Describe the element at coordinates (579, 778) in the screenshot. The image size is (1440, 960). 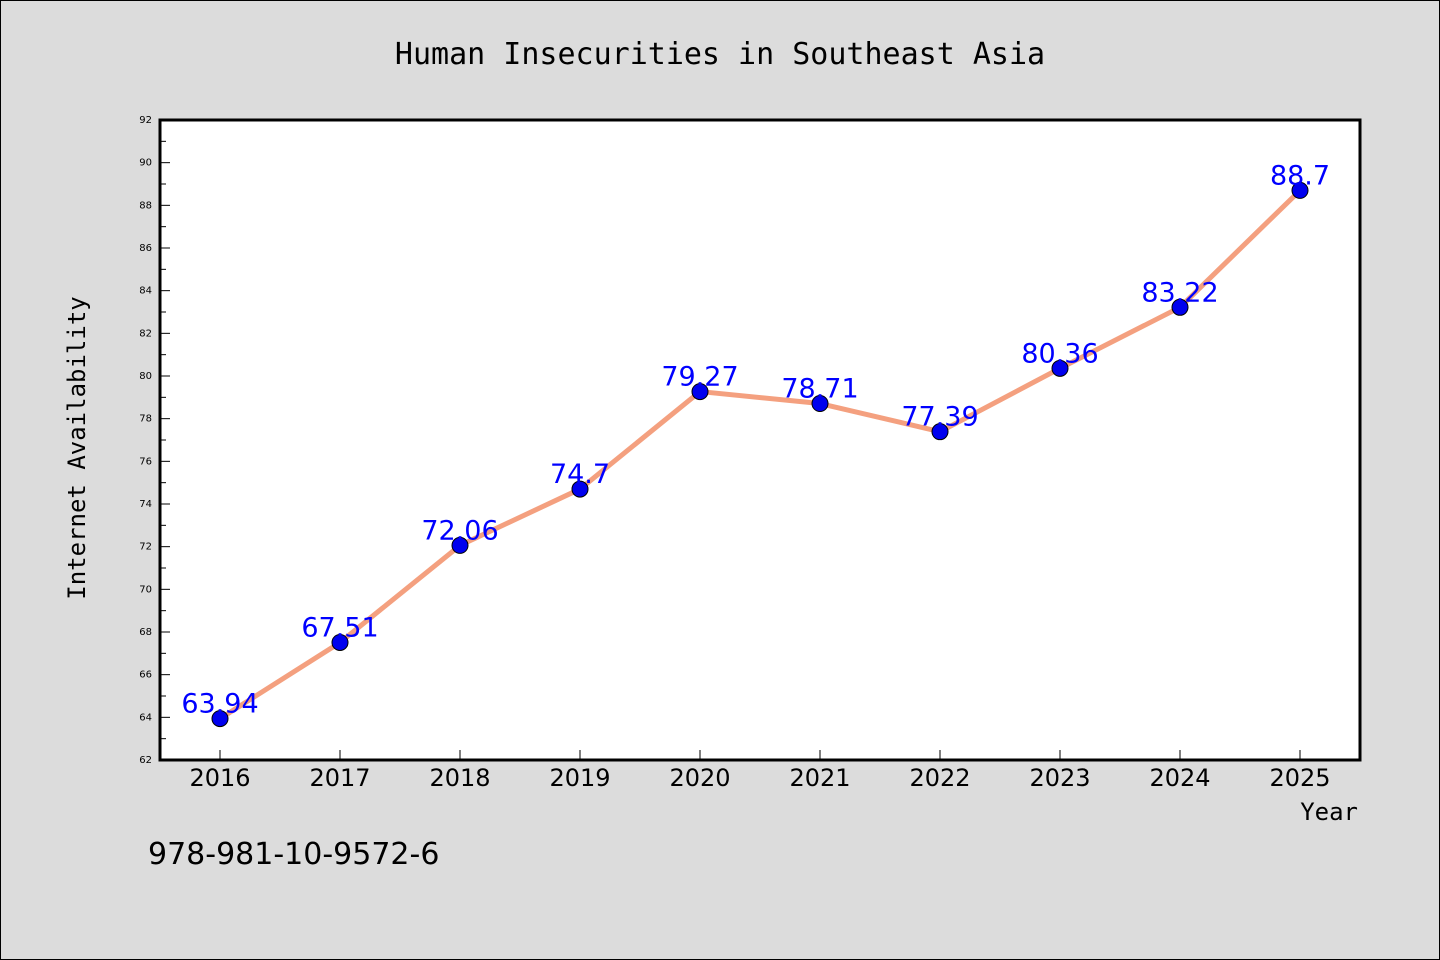
I see `x-tick-label: 2019` at that location.